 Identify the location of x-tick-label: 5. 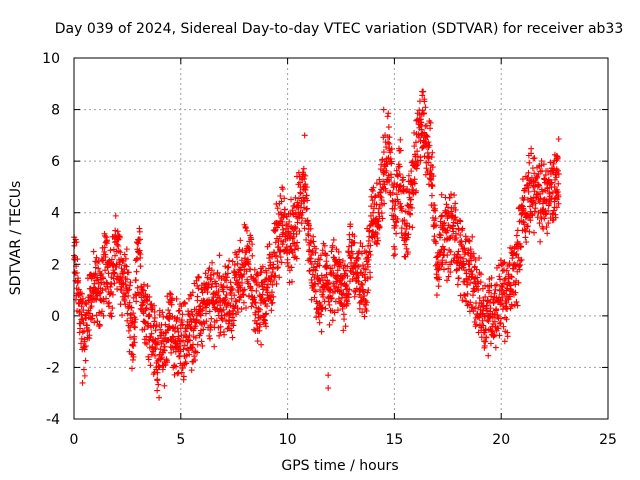
(180, 440).